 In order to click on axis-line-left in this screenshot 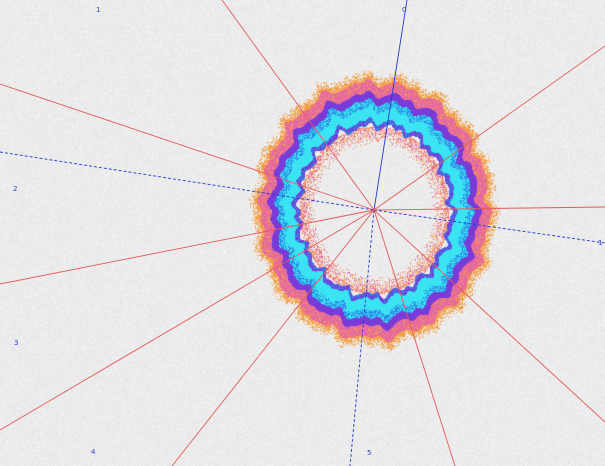, I will do `click(187, 181)`.